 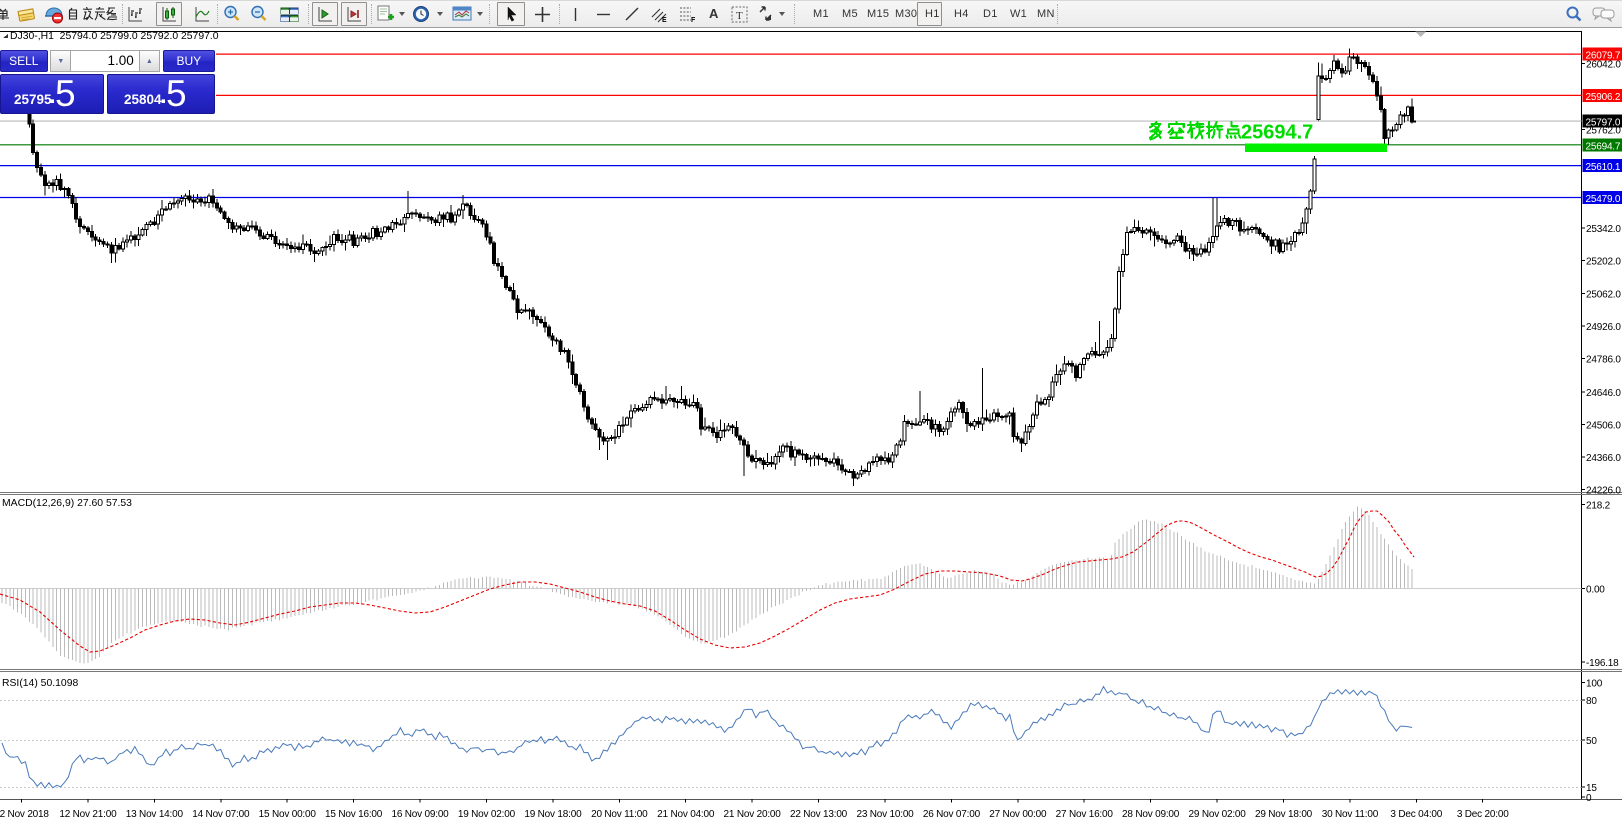 What do you see at coordinates (487, 814) in the screenshot?
I see `svg-text: 19 Nov 02:00` at bounding box center [487, 814].